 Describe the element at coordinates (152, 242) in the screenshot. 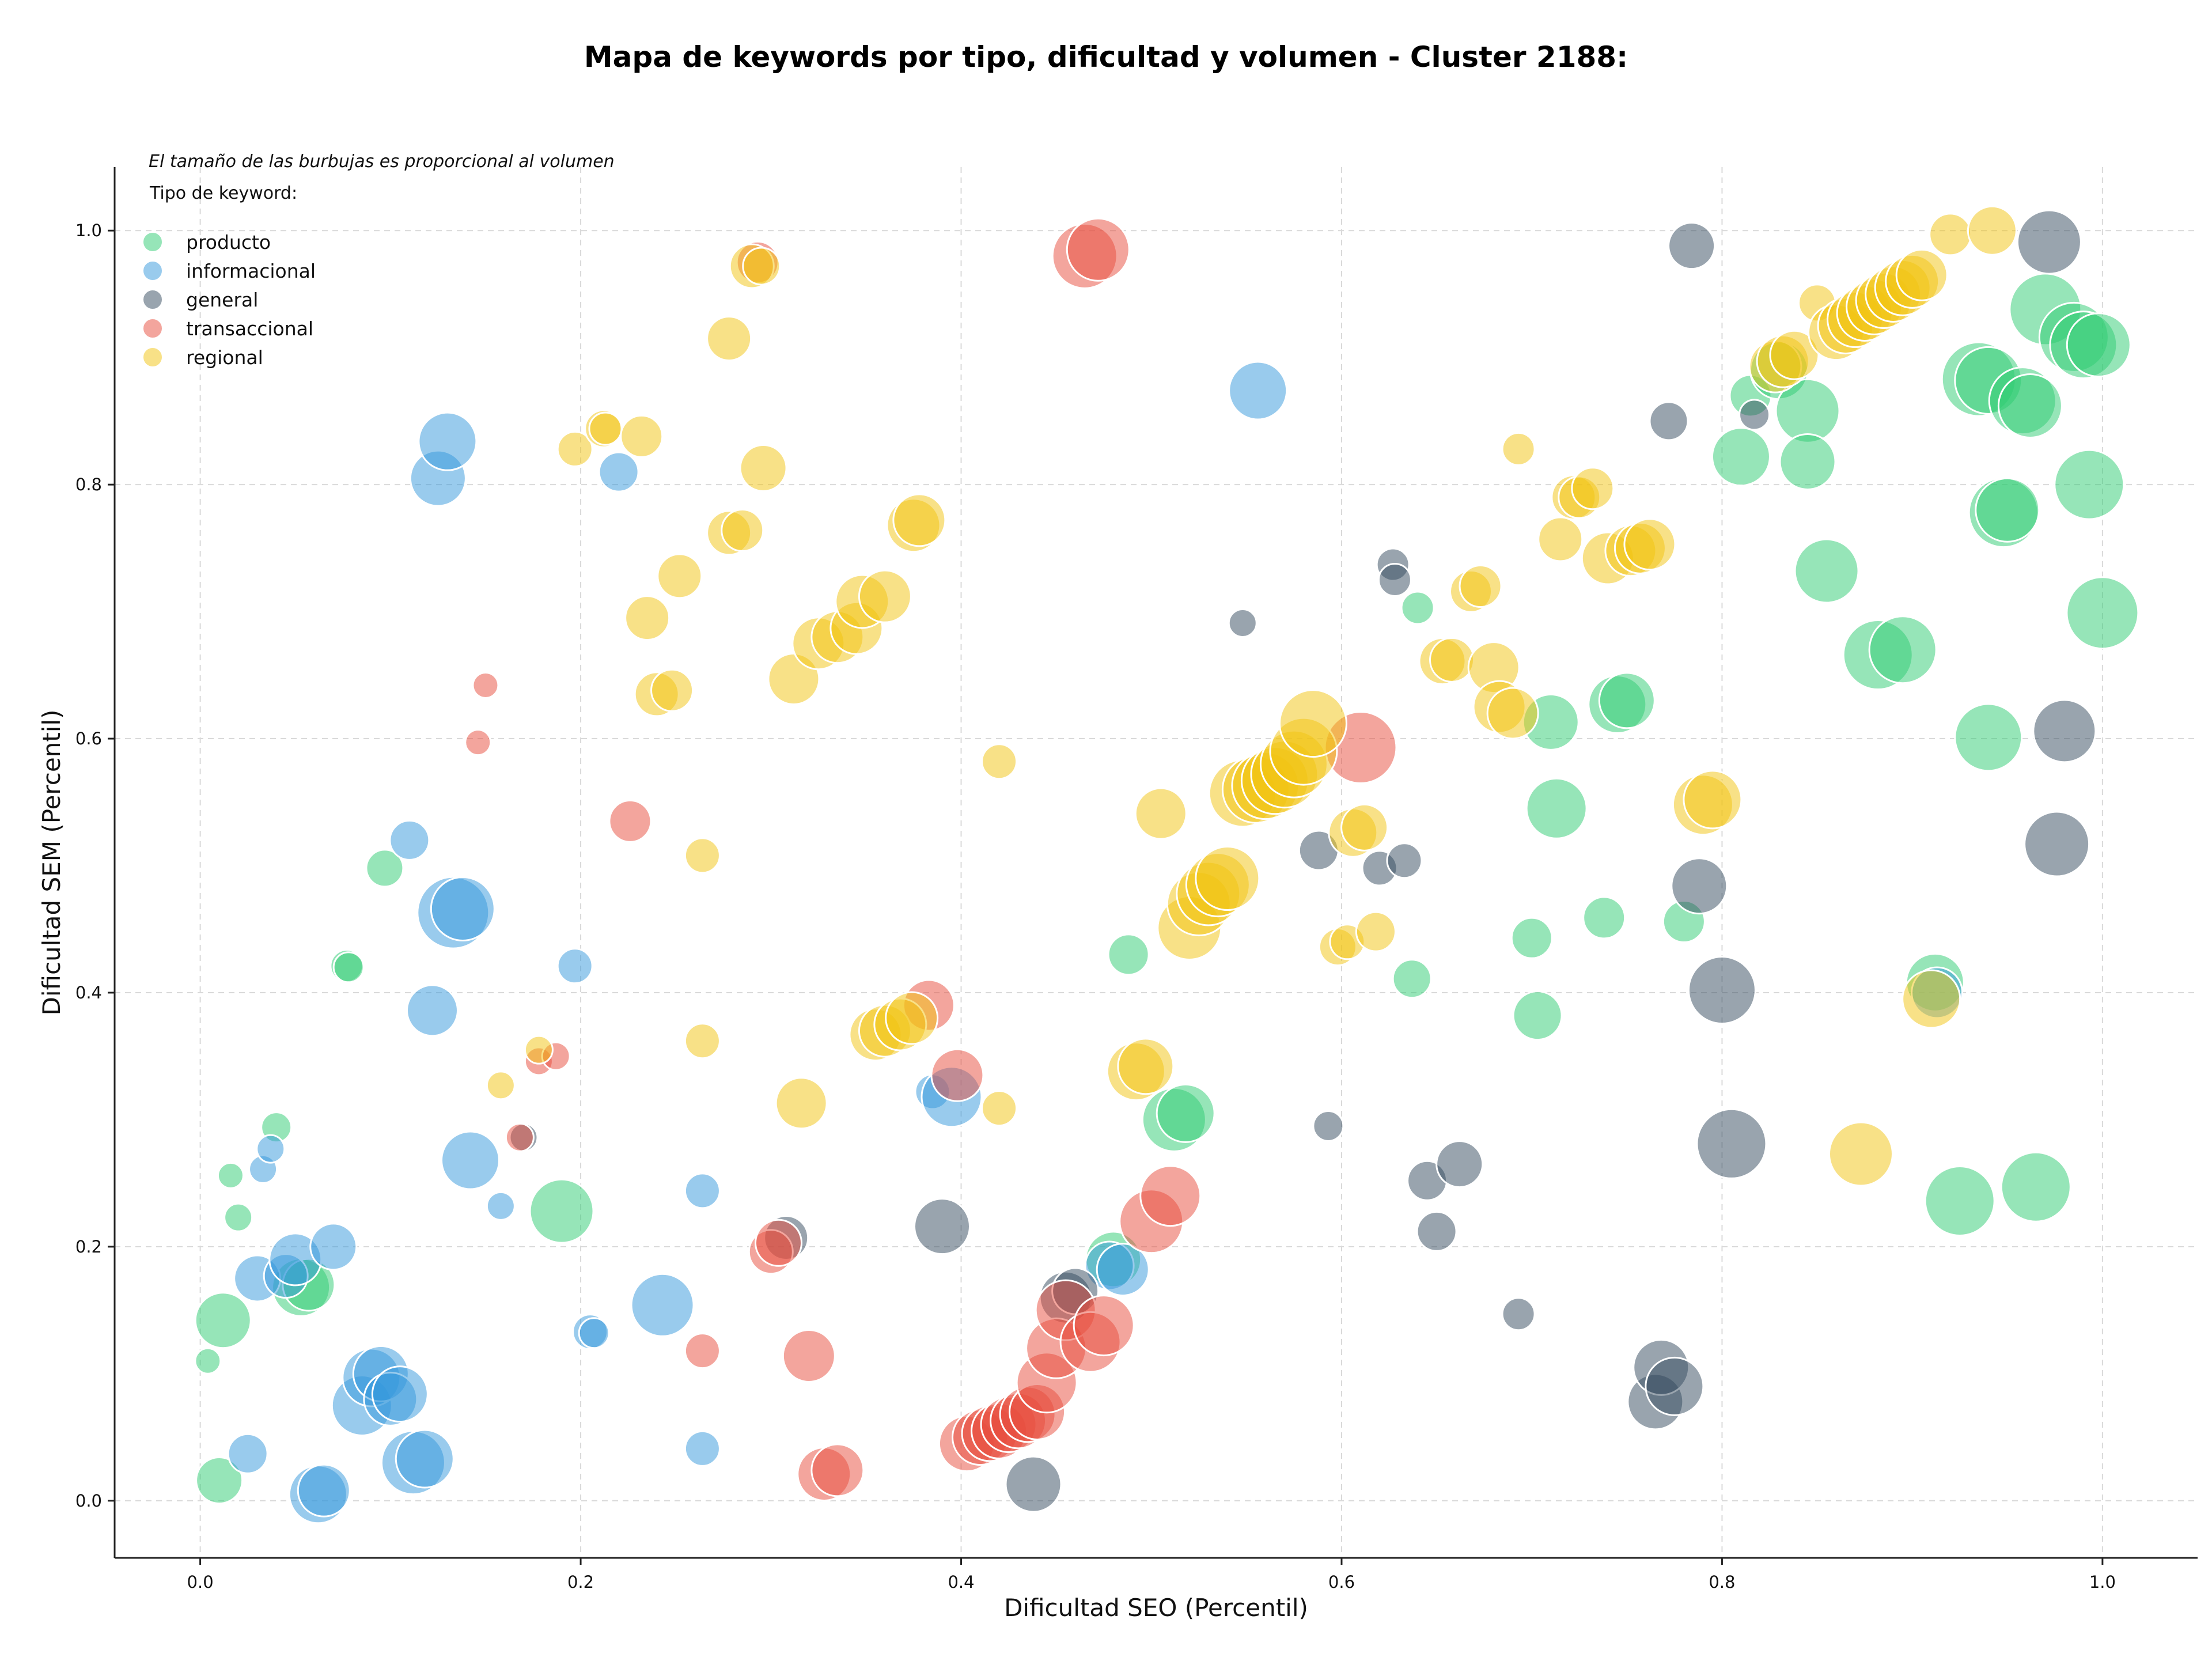

I see `legend-marker-producto` at that location.